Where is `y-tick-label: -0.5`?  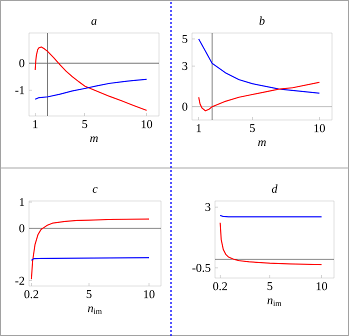 y-tick-label: -0.5 is located at coordinates (201, 268).